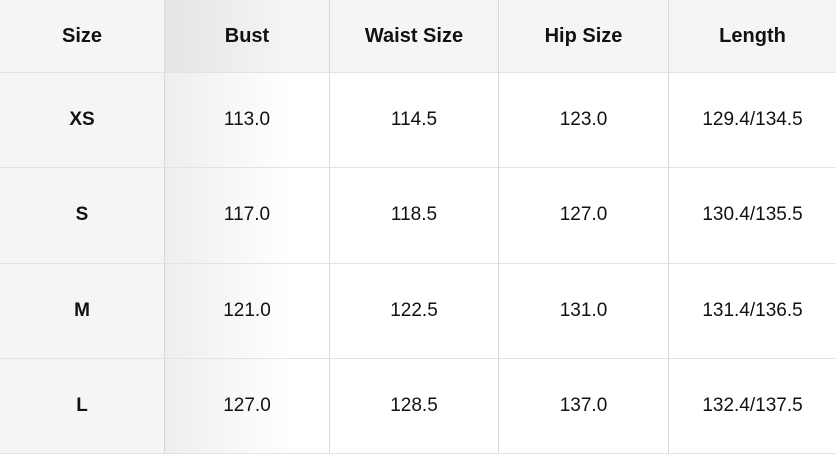 This screenshot has height=454, width=836. What do you see at coordinates (414, 216) in the screenshot?
I see `cell-s-waist: 118.5` at bounding box center [414, 216].